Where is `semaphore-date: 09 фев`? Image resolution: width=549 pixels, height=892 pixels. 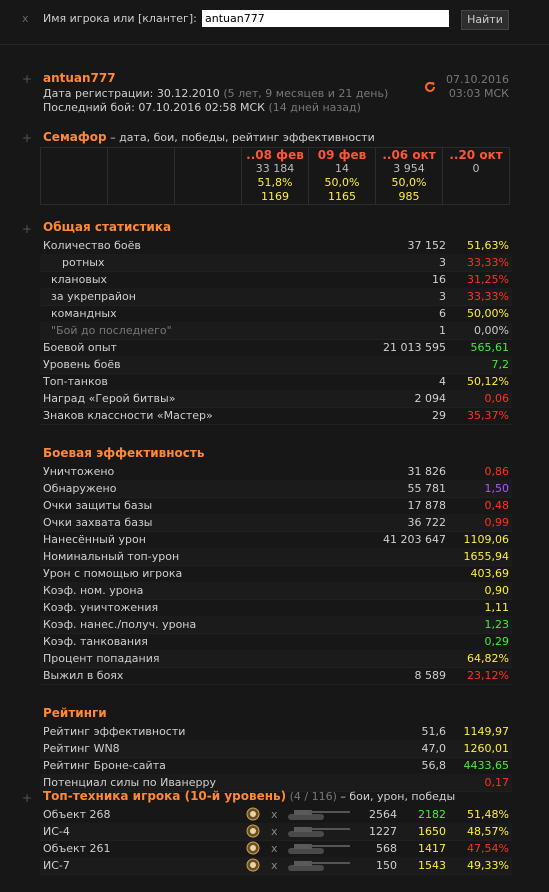 semaphore-date: 09 фев is located at coordinates (342, 155).